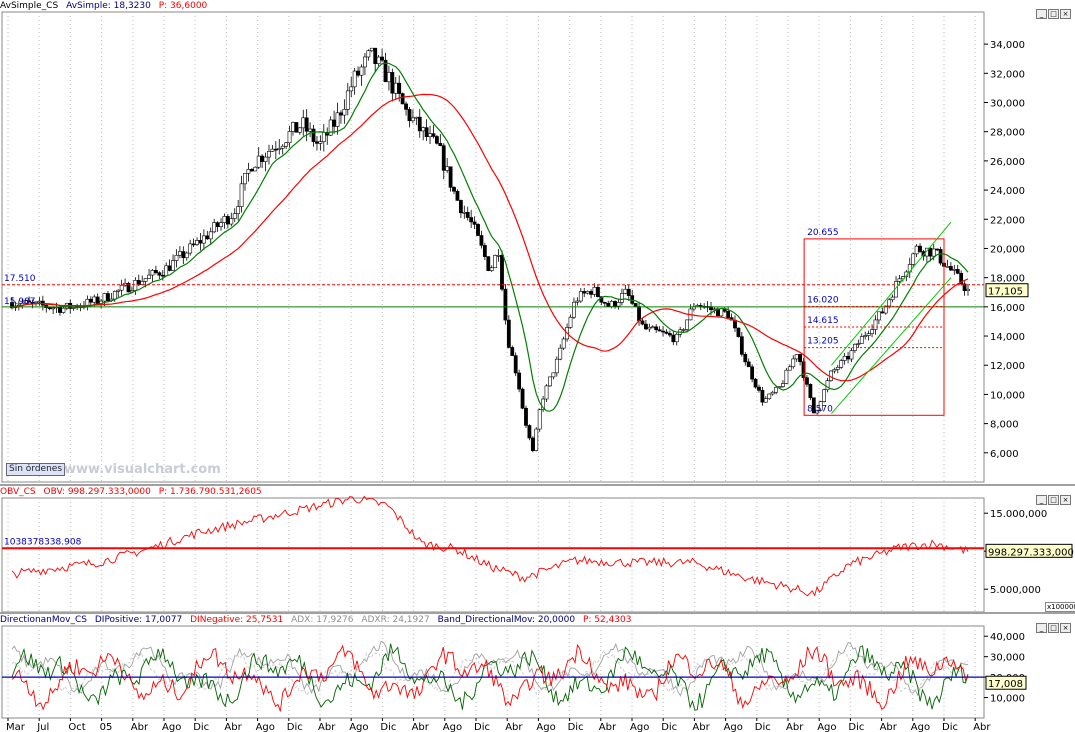 This screenshot has width=1075, height=732. What do you see at coordinates (607, 620) in the screenshot?
I see `indicator-period: P: 52,4303` at bounding box center [607, 620].